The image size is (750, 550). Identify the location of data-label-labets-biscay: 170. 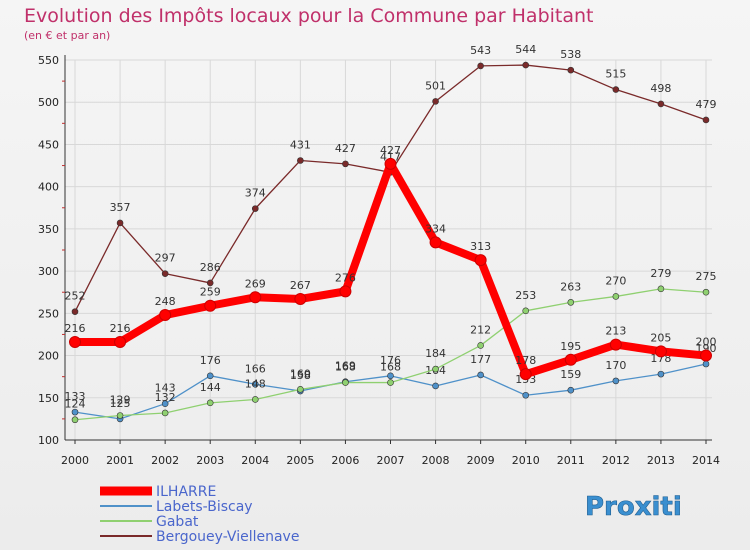
(615, 365).